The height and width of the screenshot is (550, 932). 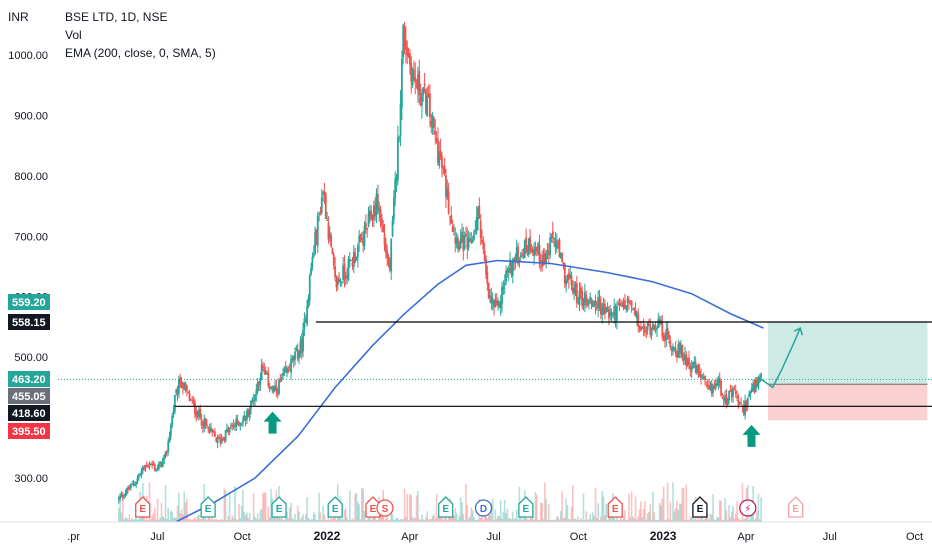 I want to click on vol-legend: Vol, so click(x=73, y=35).